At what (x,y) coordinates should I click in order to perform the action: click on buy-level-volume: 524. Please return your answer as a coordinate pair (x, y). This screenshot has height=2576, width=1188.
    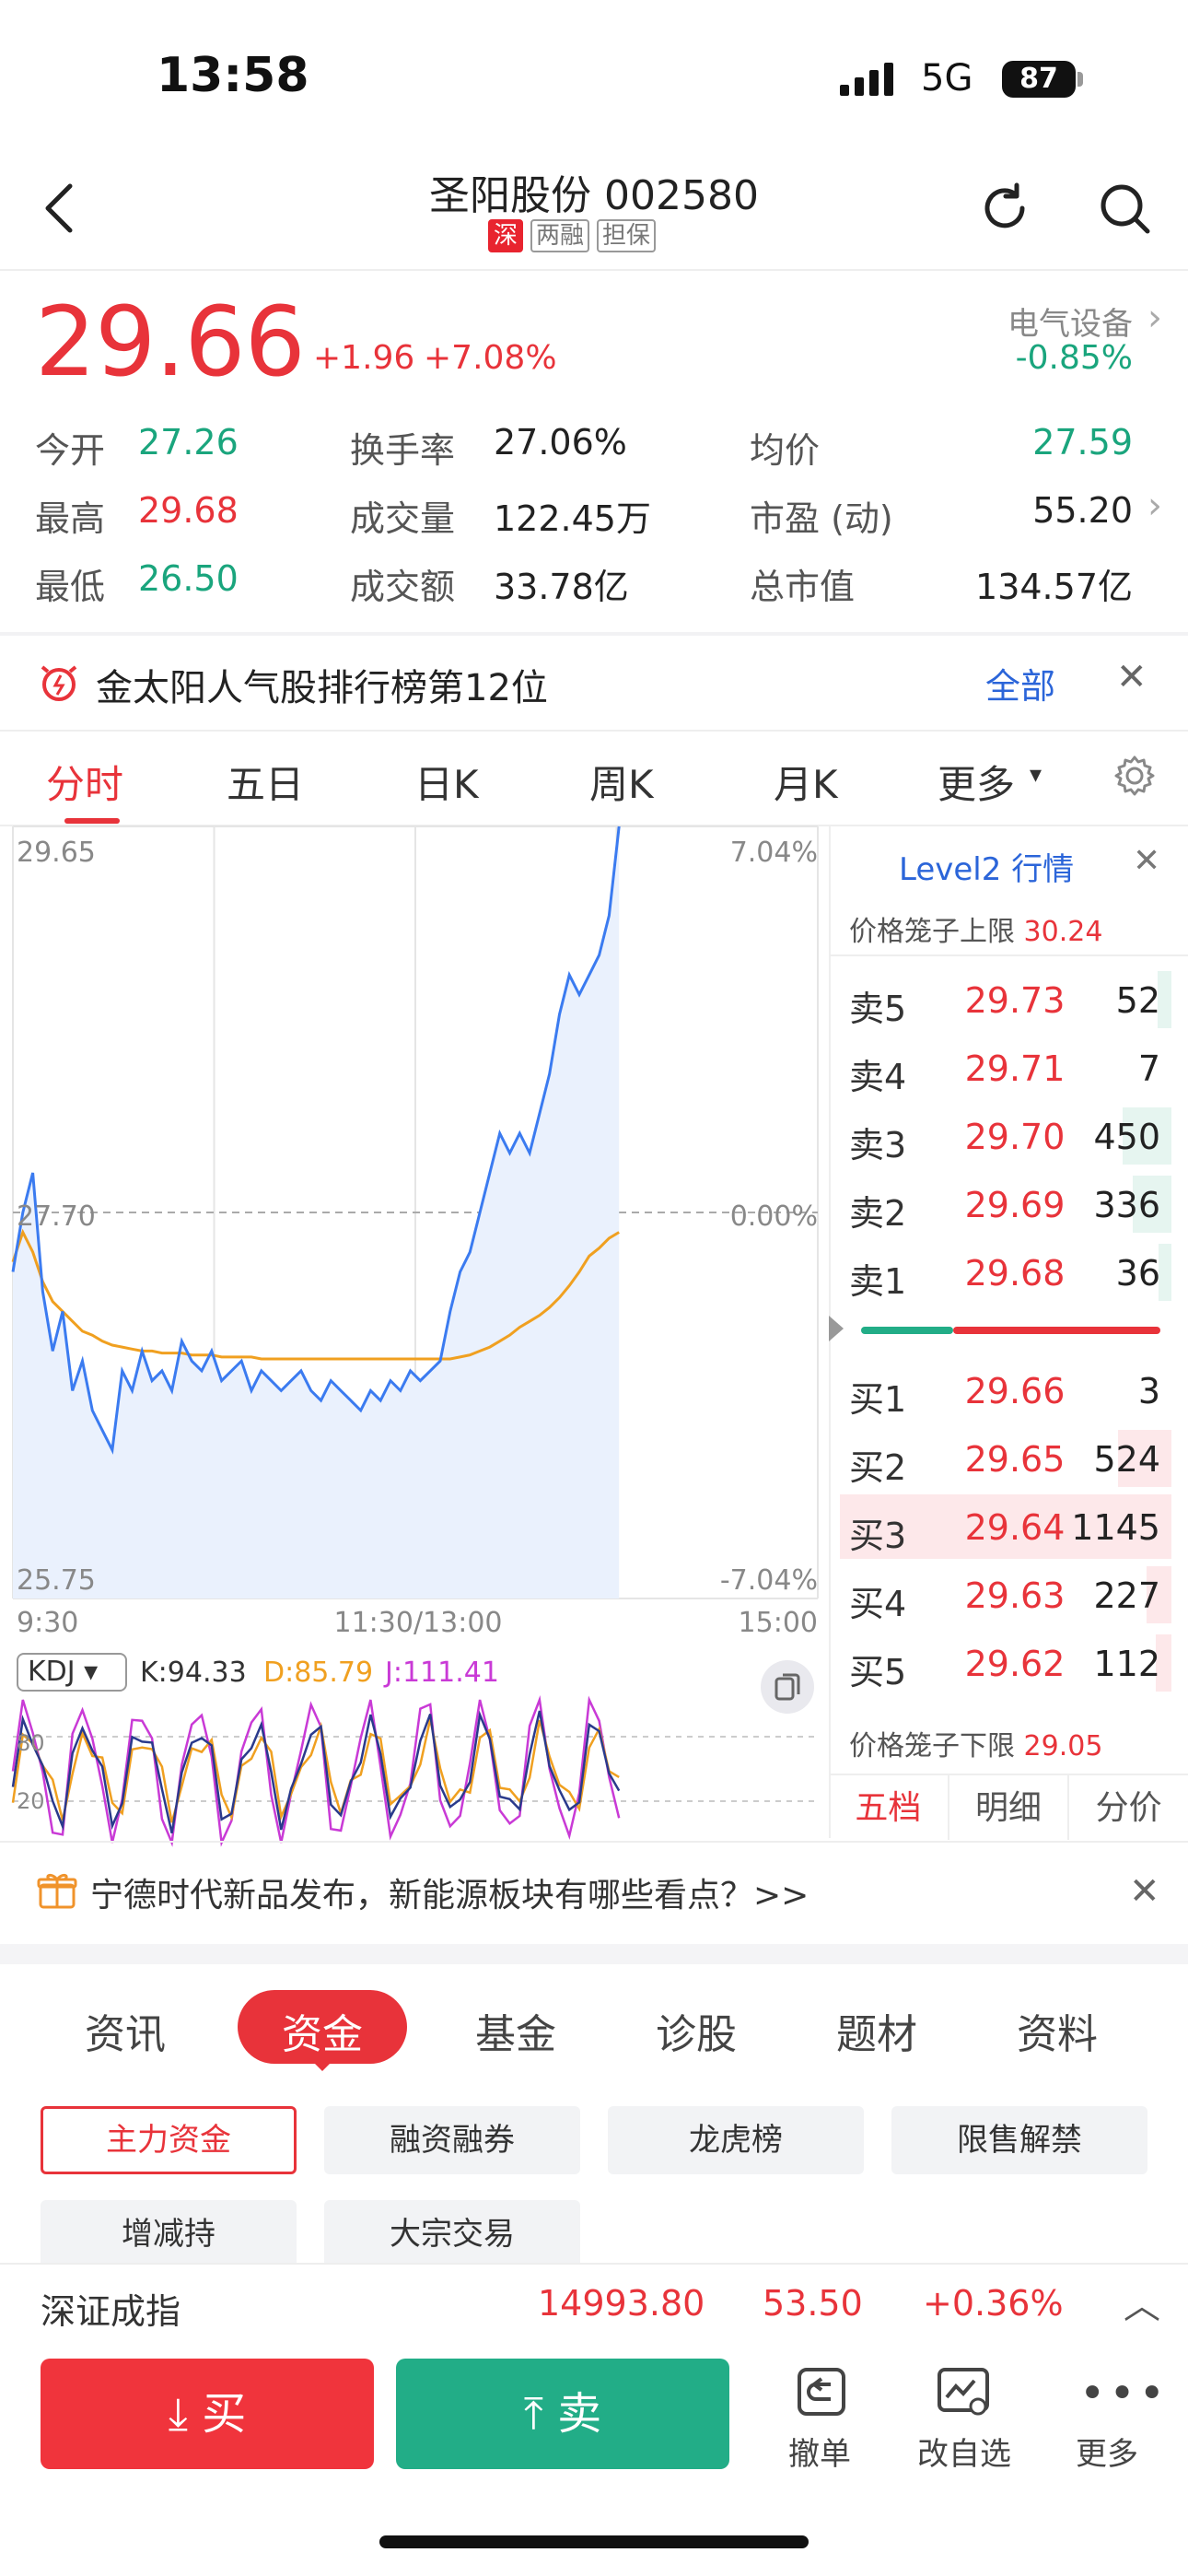
    Looking at the image, I should click on (1126, 1459).